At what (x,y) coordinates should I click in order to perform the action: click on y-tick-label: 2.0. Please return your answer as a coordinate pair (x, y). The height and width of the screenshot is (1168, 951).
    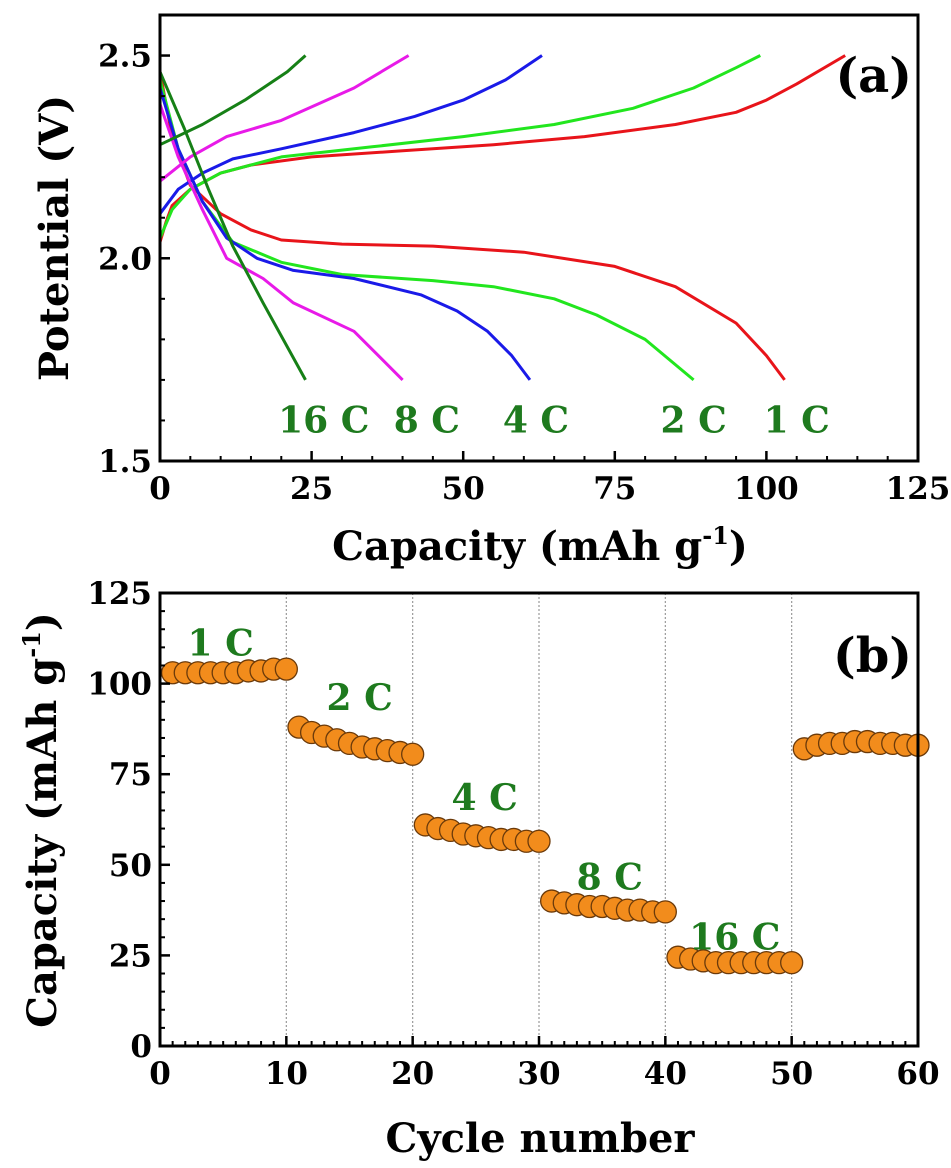
    Looking at the image, I should click on (125, 259).